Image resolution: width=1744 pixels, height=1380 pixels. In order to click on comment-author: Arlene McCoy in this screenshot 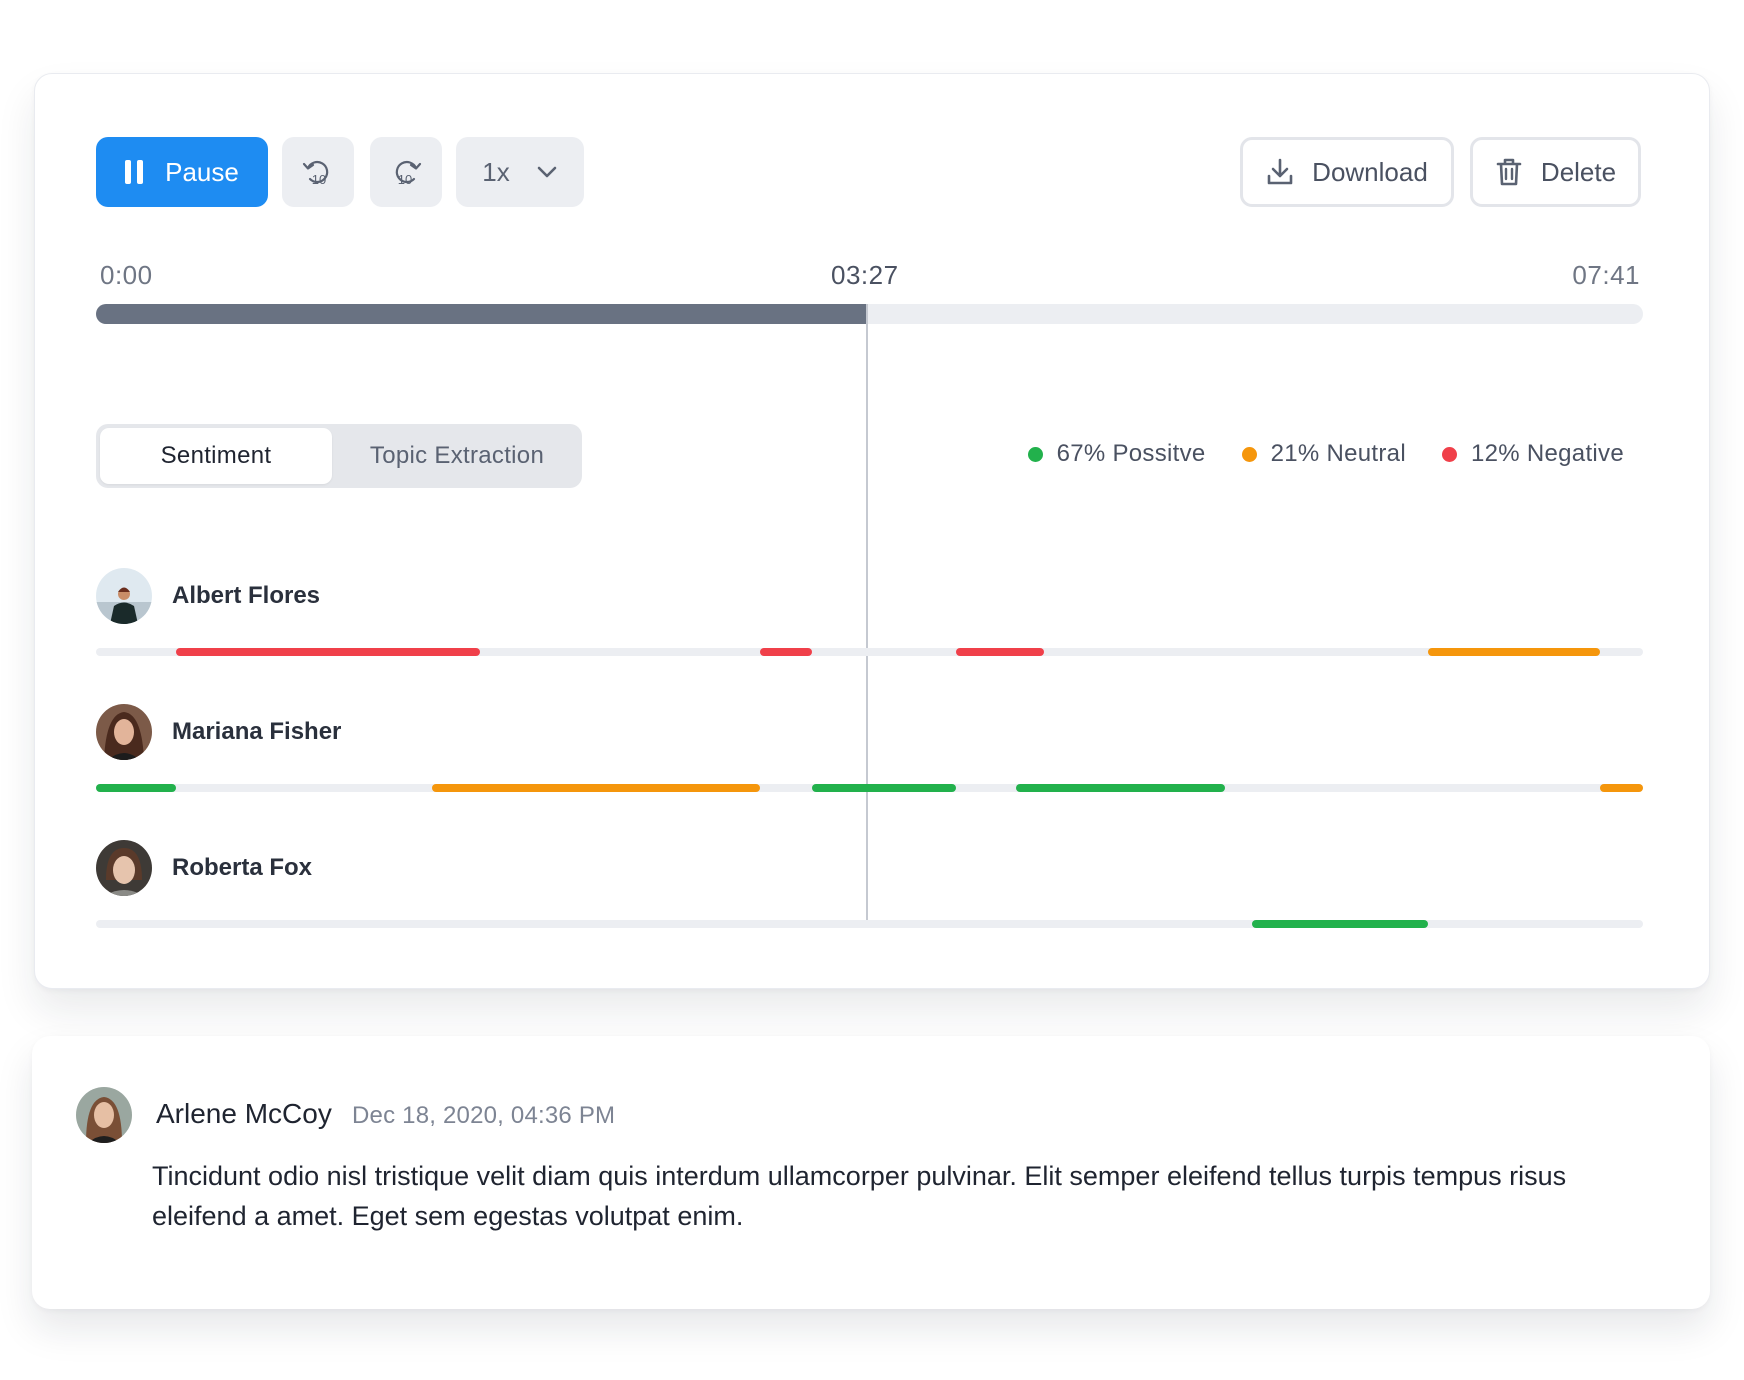, I will do `click(244, 1113)`.